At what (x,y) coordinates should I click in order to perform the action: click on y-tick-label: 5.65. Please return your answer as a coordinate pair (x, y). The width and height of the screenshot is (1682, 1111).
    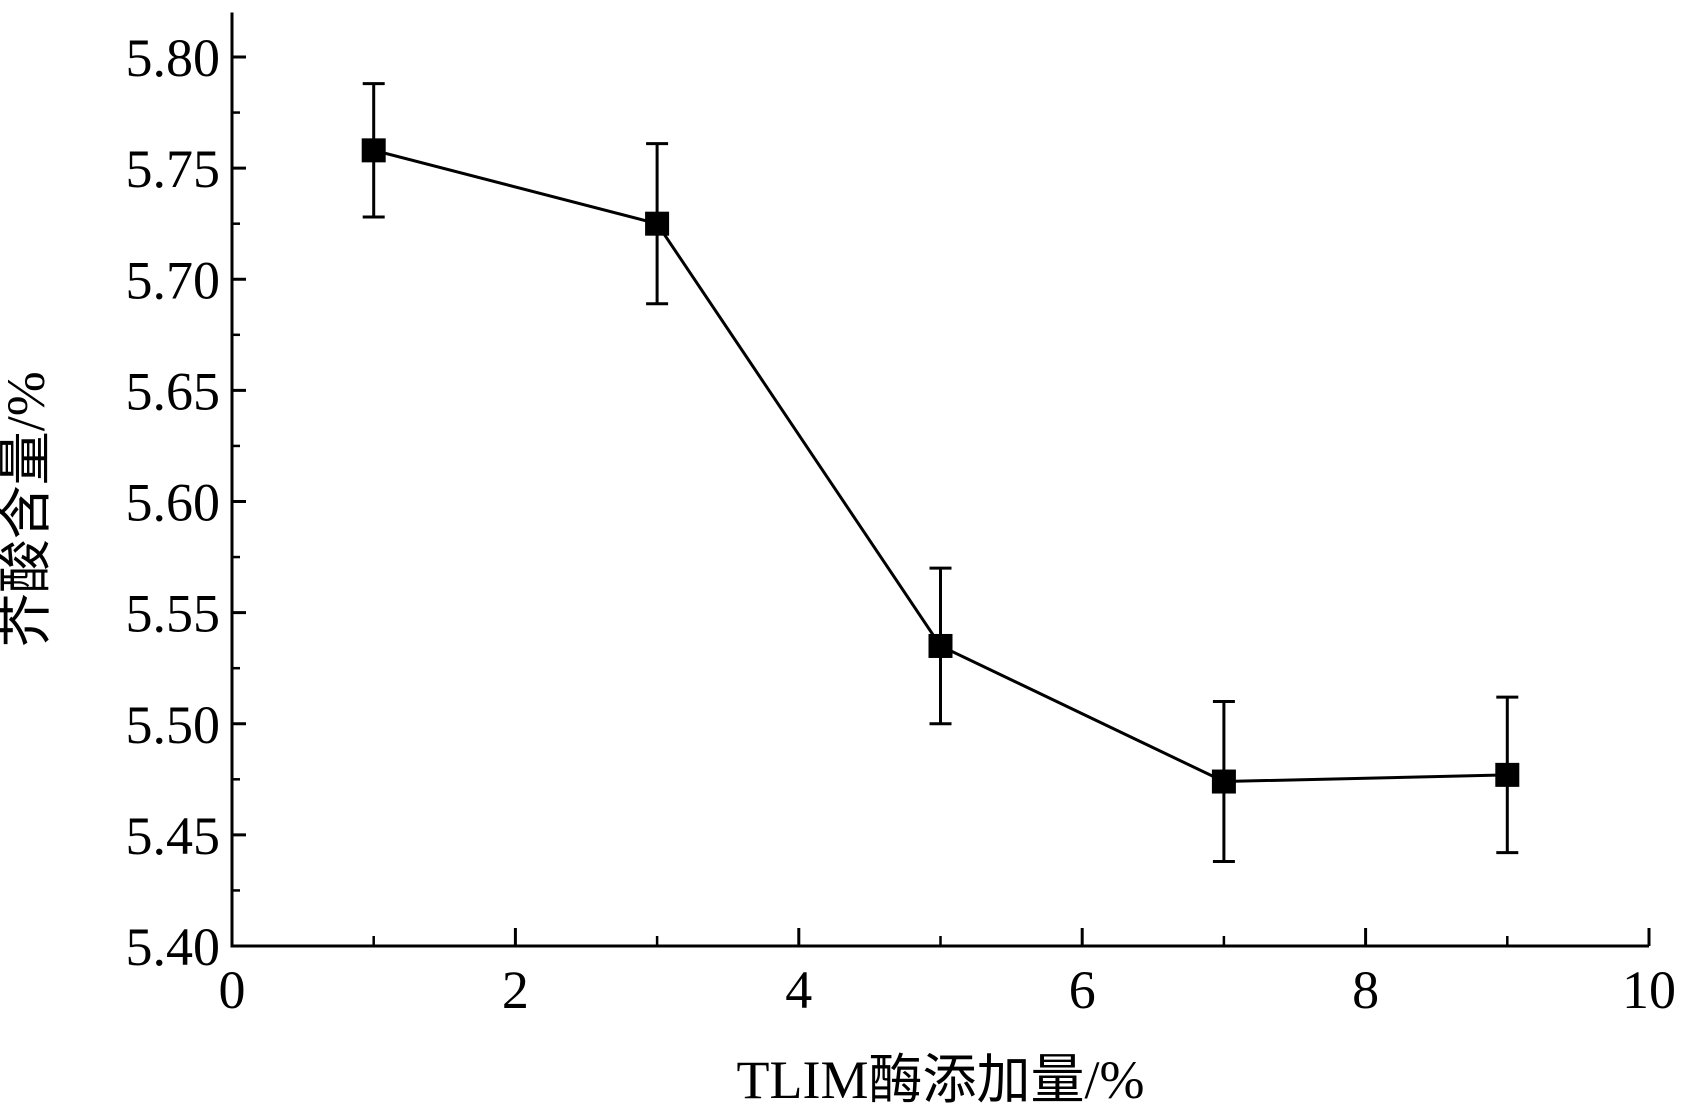
    Looking at the image, I should click on (173, 391).